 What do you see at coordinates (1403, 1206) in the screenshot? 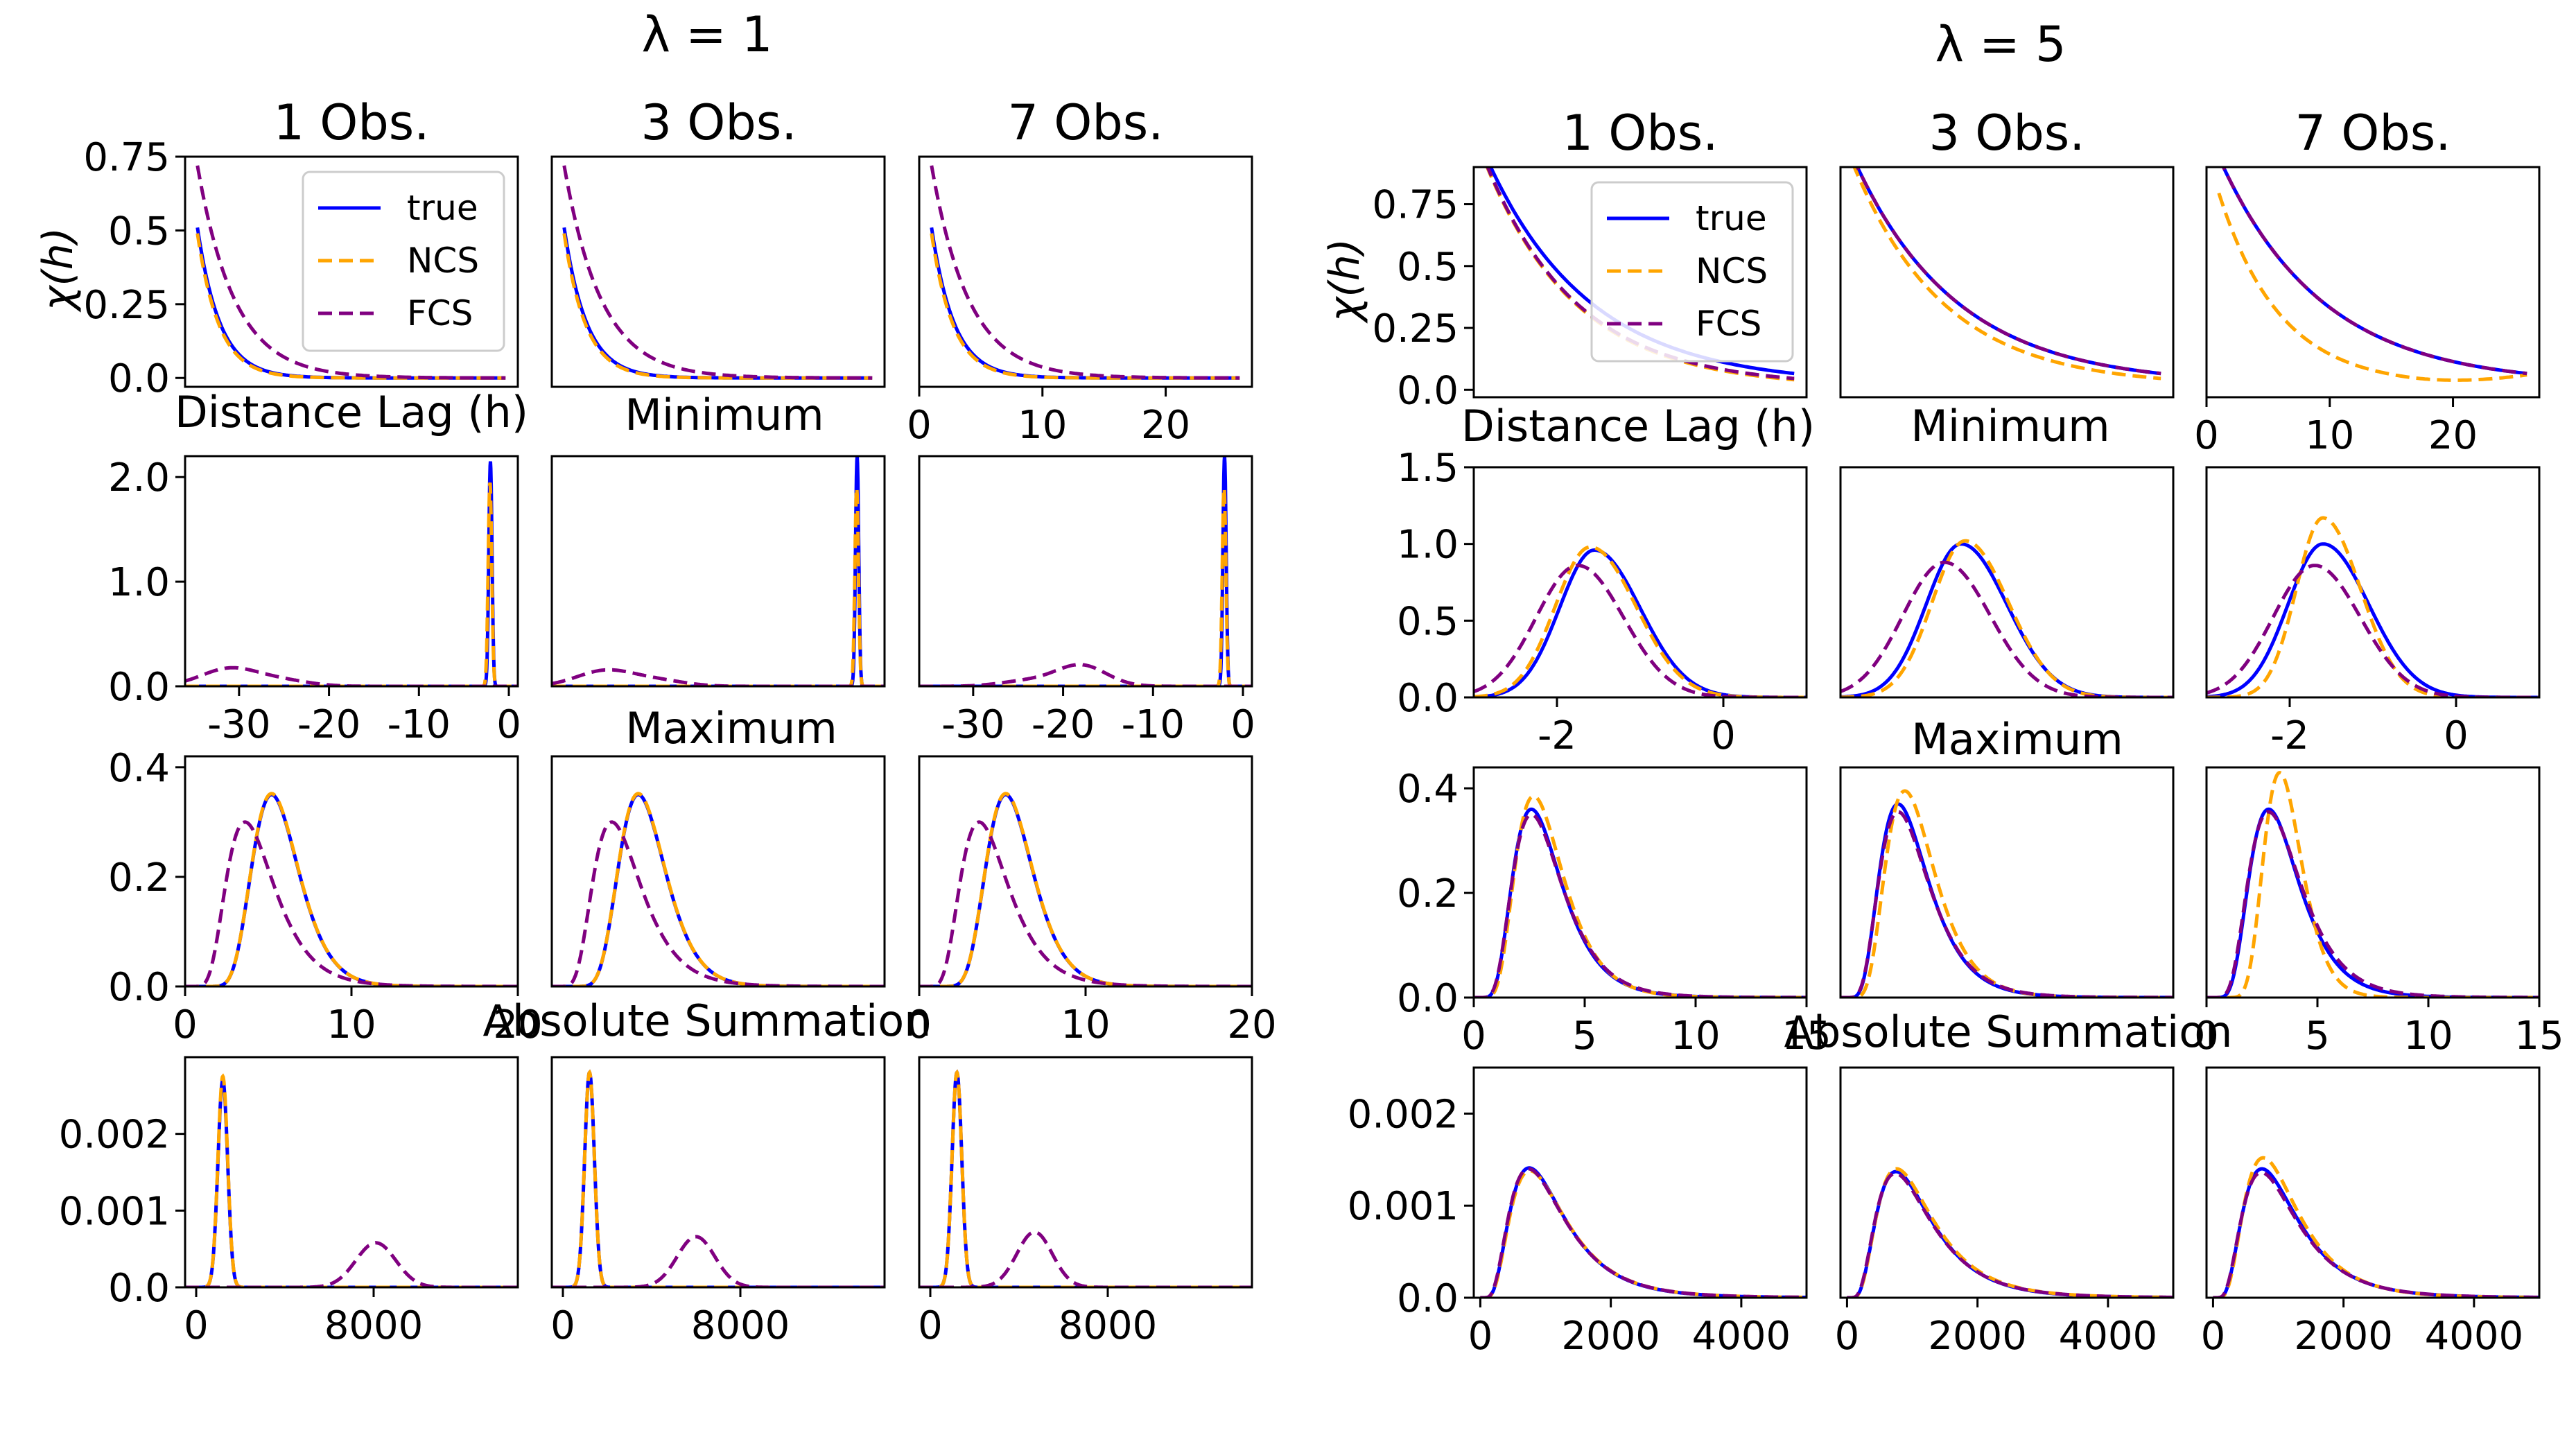
I see `y-tick-label: 0.001` at bounding box center [1403, 1206].